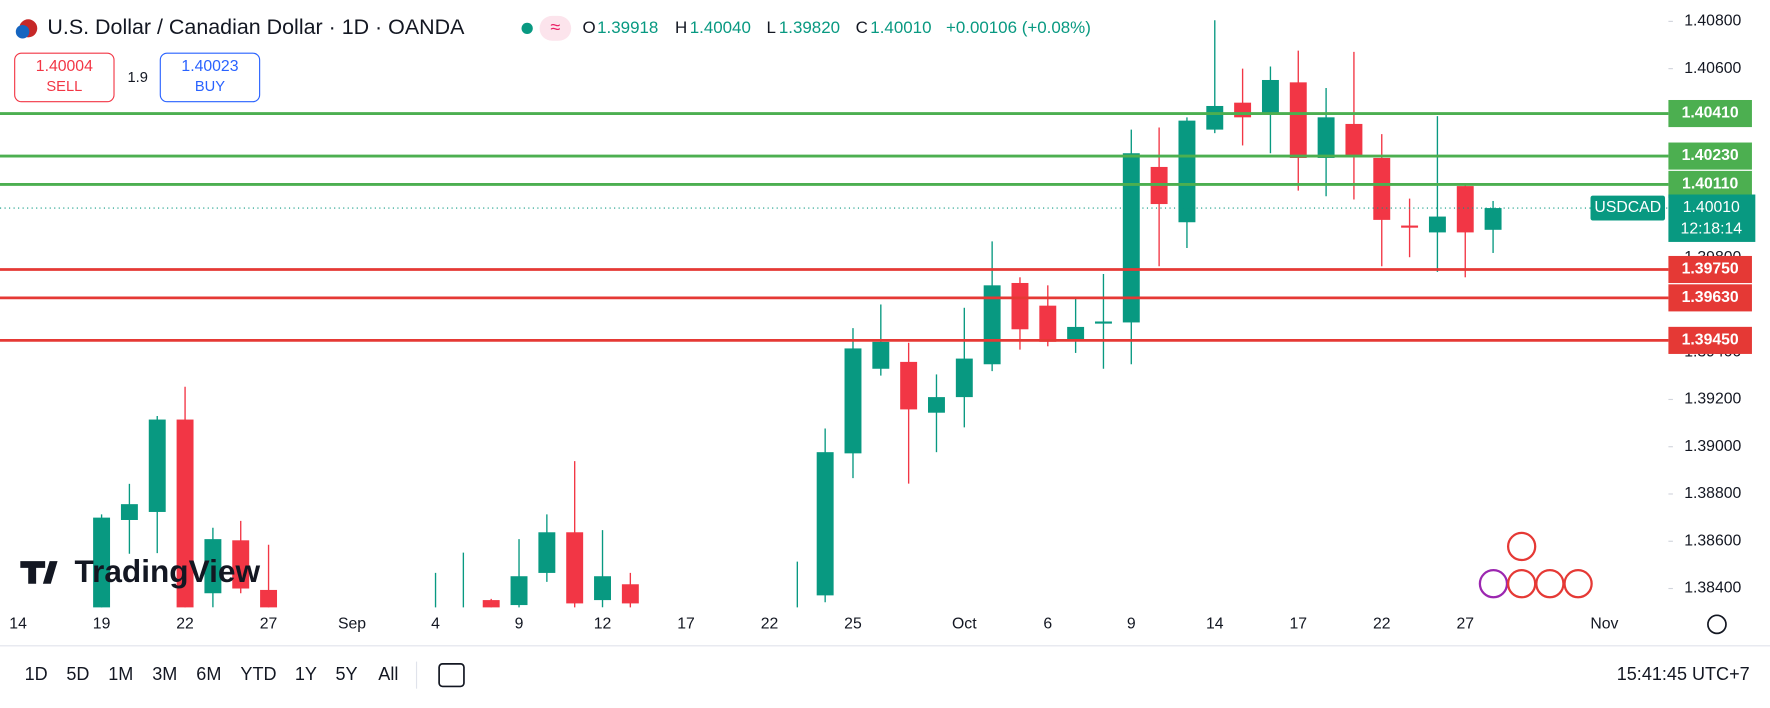  Describe the element at coordinates (138, 78) in the screenshot. I see `spread: 1.9` at that location.